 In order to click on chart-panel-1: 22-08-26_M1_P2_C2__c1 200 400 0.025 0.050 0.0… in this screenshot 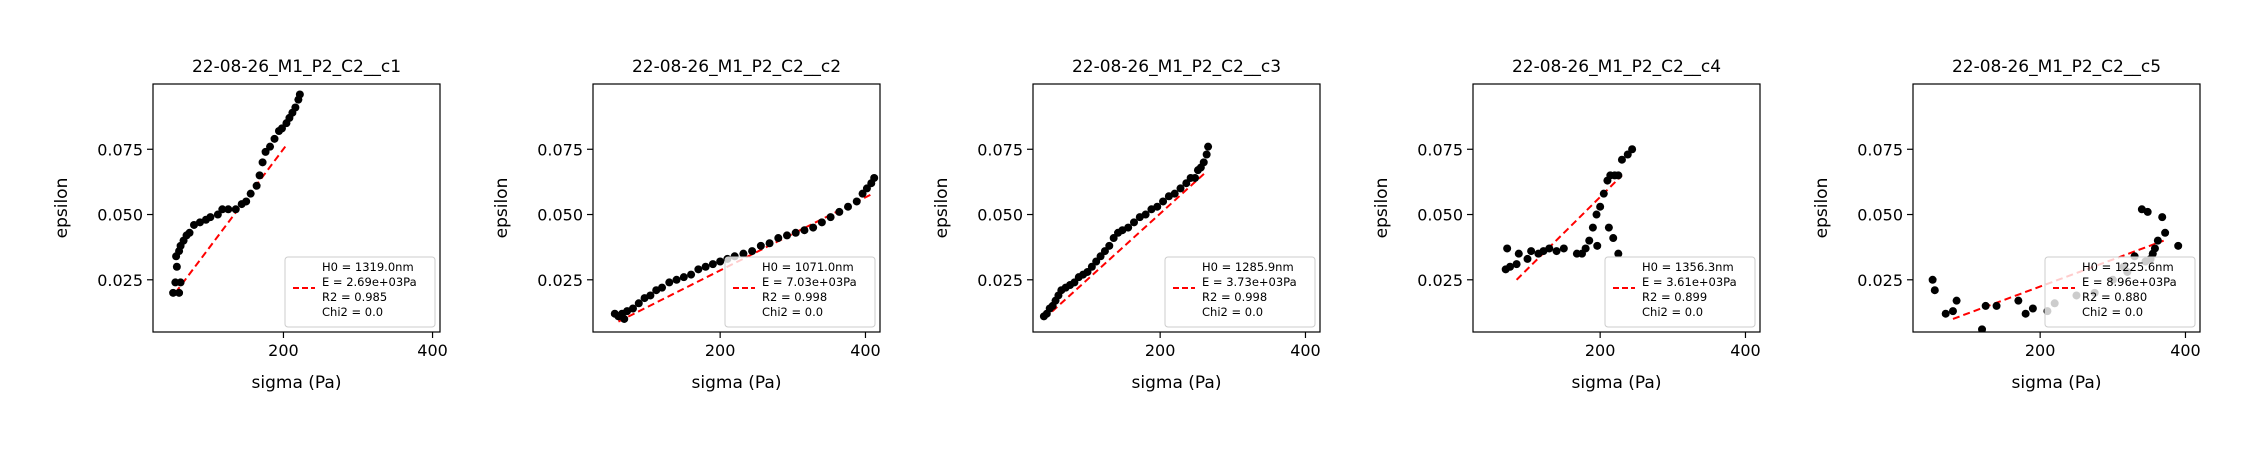, I will do `click(250, 225)`.